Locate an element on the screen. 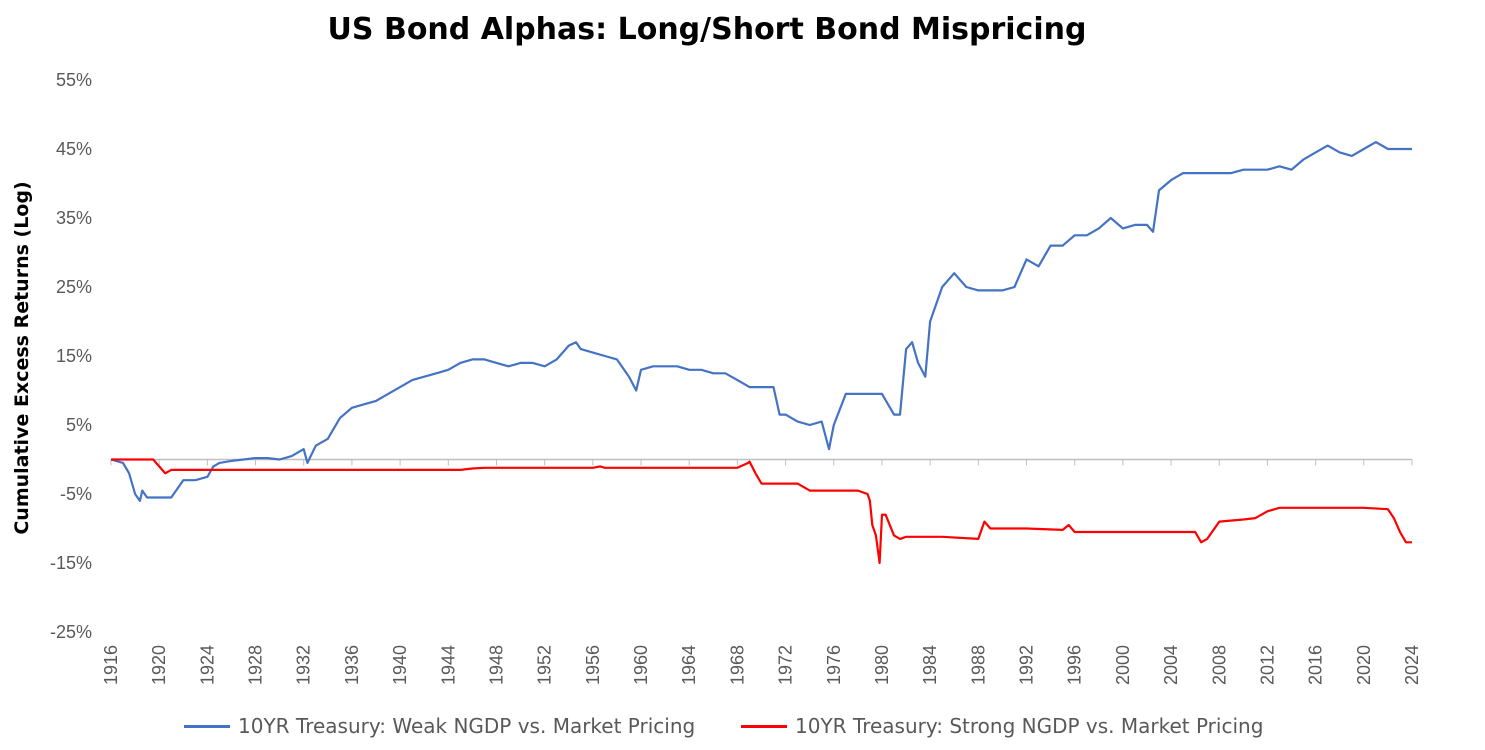 Image resolution: width=1485 pixels, height=750 pixels. x-tick-label: 1952 is located at coordinates (545, 665).